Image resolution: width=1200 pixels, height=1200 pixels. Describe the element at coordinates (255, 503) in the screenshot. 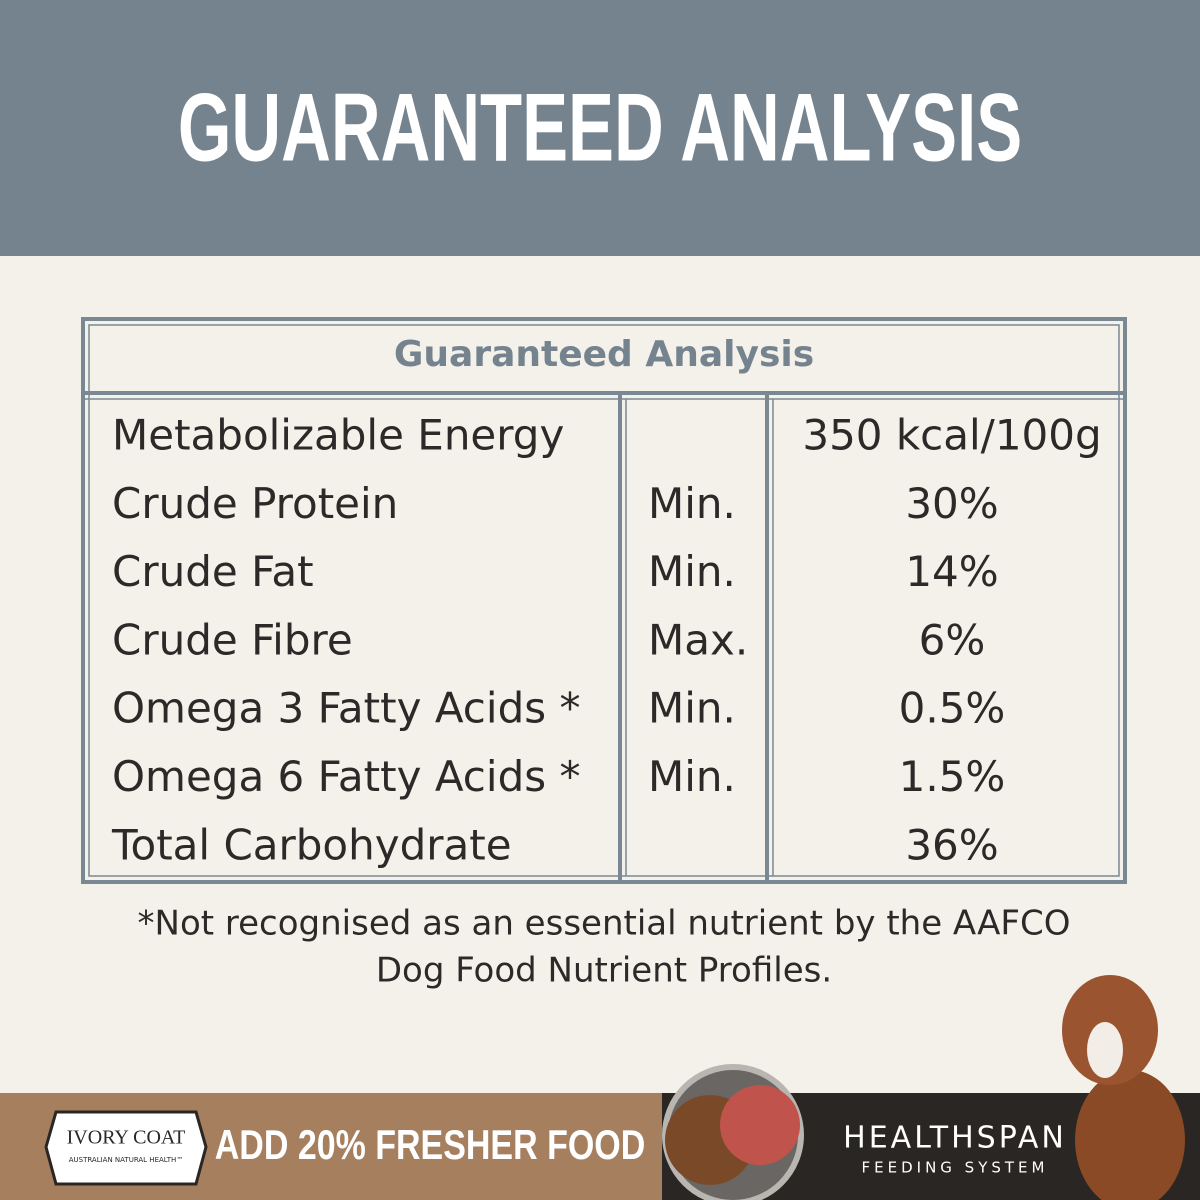

I see `row-name: Crude Protein` at that location.